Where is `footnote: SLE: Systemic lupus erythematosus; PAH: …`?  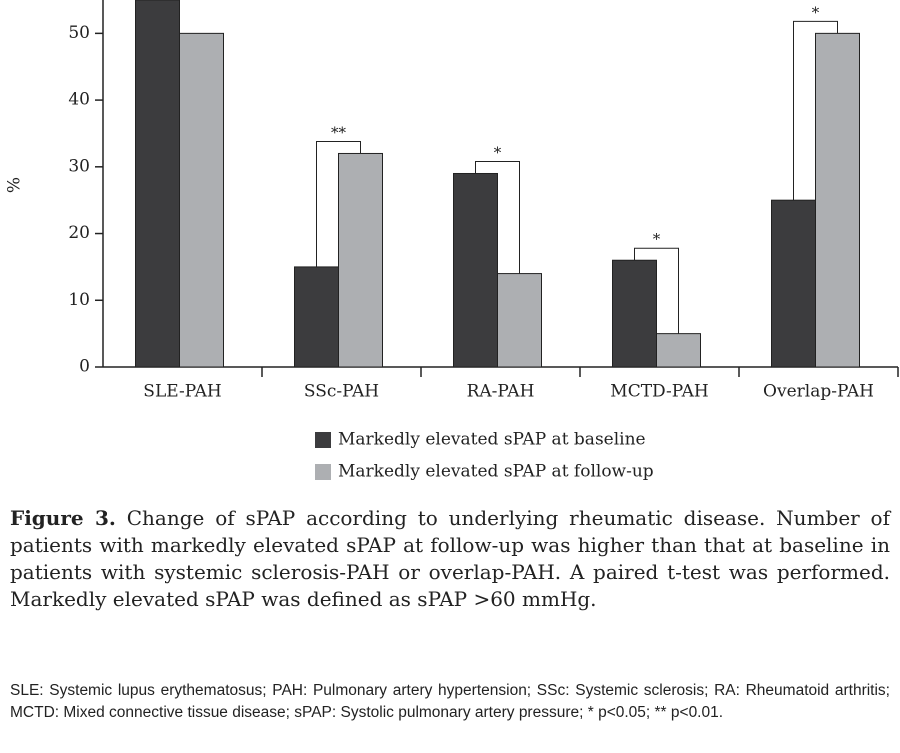 footnote: SLE: Systemic lupus erythematosus; PAH: … is located at coordinates (450, 701).